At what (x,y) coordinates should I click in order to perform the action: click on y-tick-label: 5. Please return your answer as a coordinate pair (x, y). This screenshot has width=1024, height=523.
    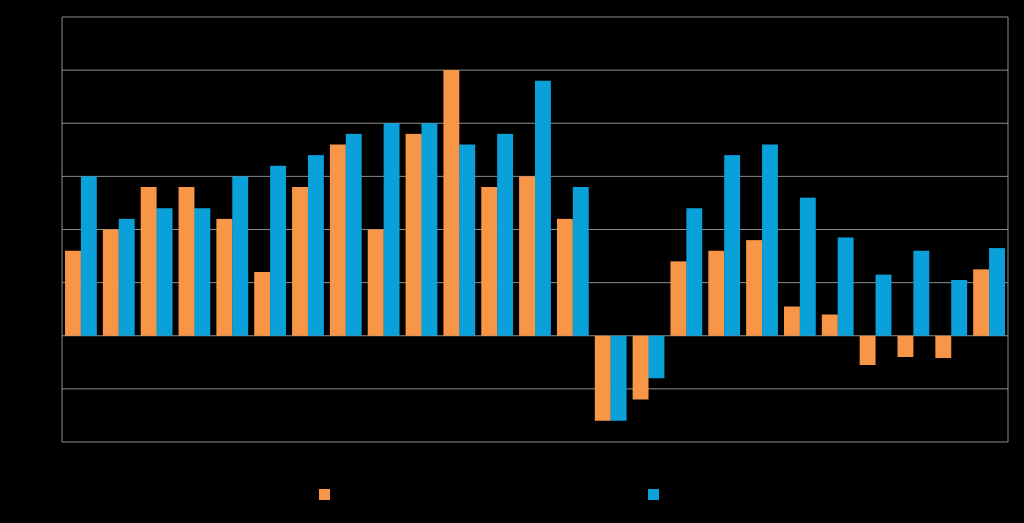
    Looking at the image, I should click on (50, 69).